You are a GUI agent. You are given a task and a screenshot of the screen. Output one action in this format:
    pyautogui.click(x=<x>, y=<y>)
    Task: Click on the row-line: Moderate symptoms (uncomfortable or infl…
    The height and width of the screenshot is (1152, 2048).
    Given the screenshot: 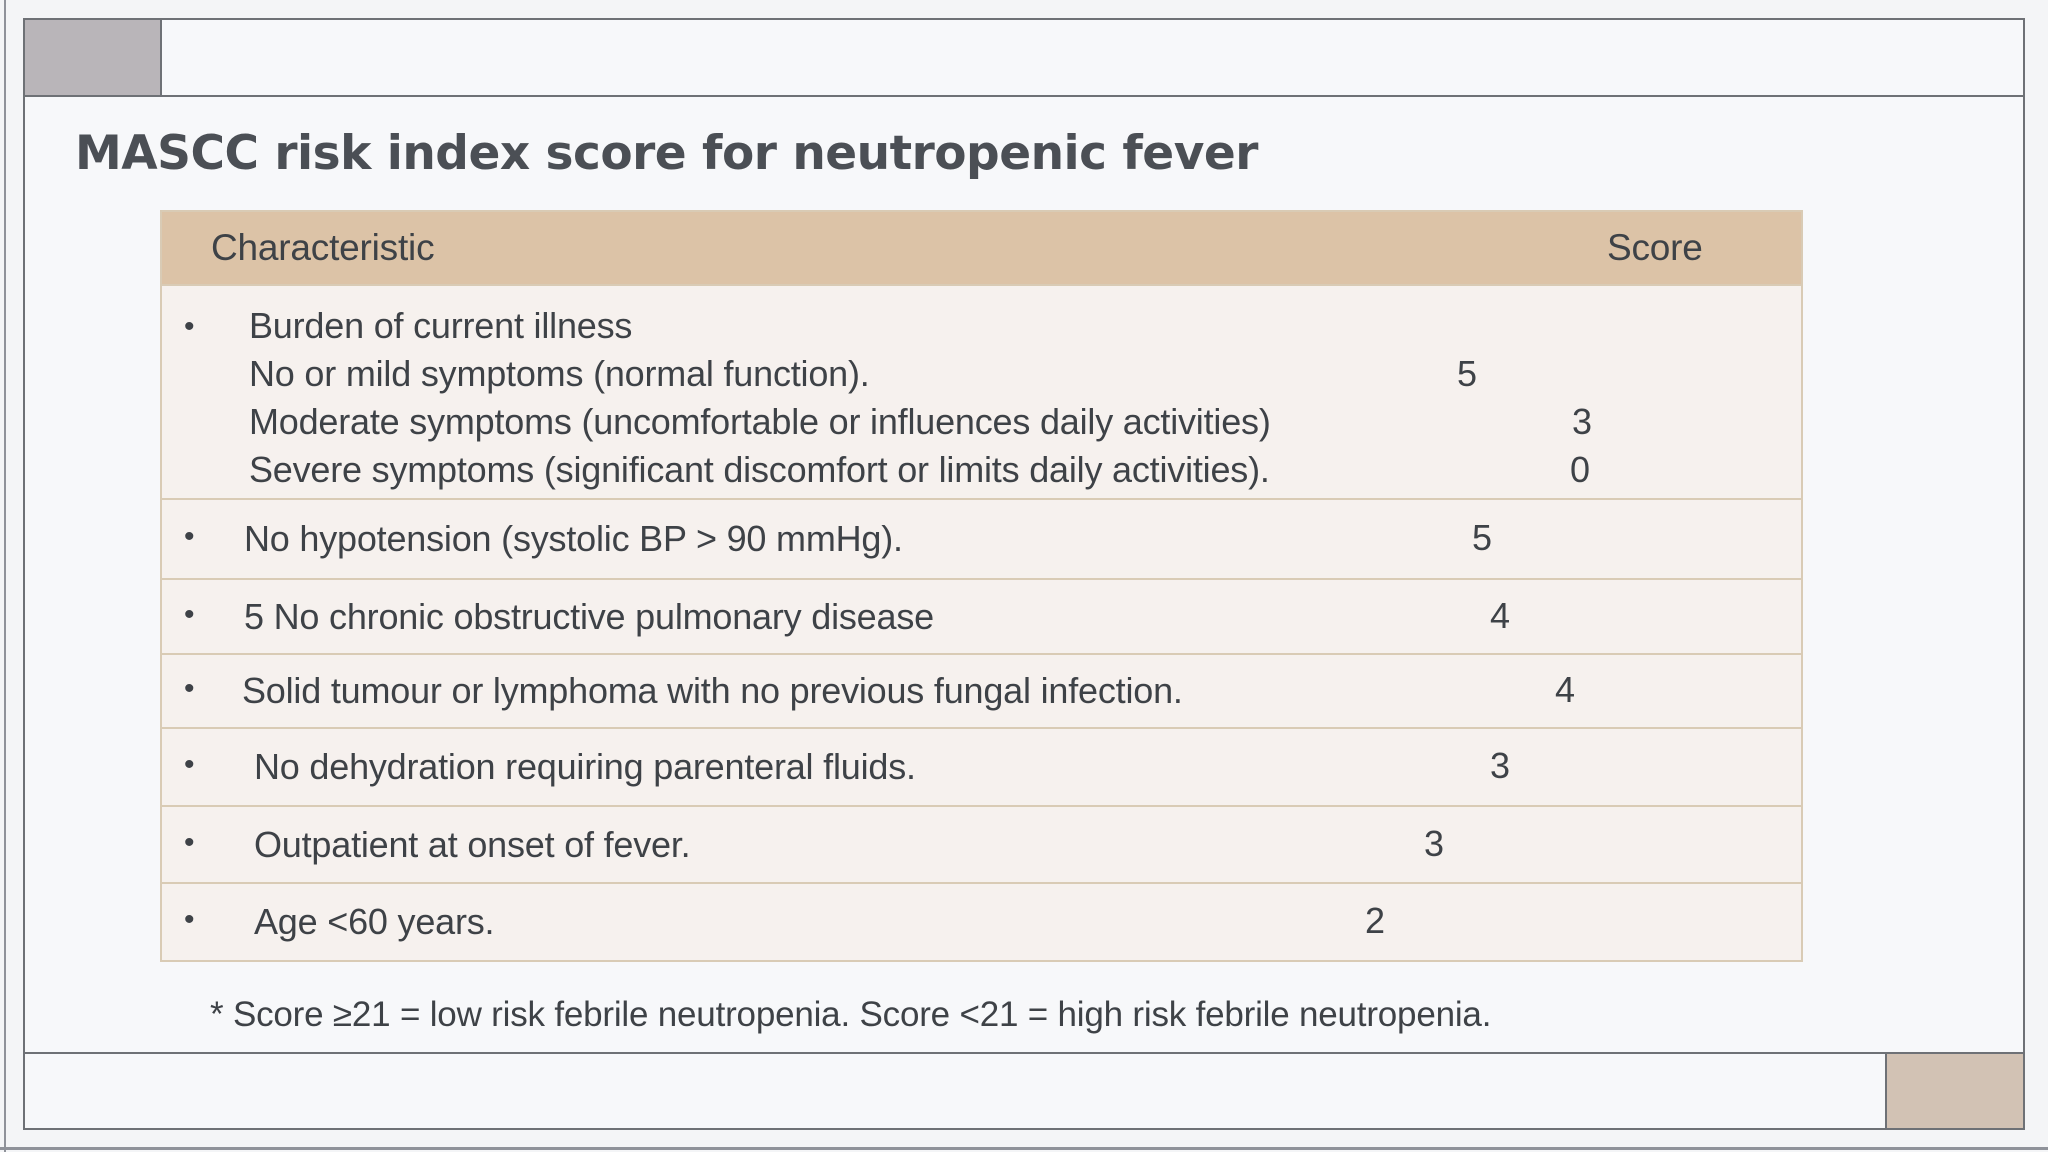 What is the action you would take?
    pyautogui.click(x=981, y=422)
    